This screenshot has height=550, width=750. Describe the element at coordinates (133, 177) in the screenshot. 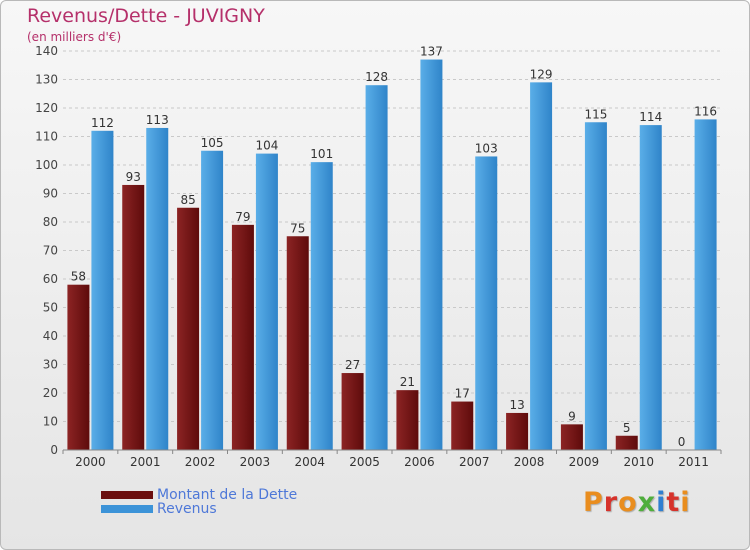

I see `data-label-dette: 93` at that location.